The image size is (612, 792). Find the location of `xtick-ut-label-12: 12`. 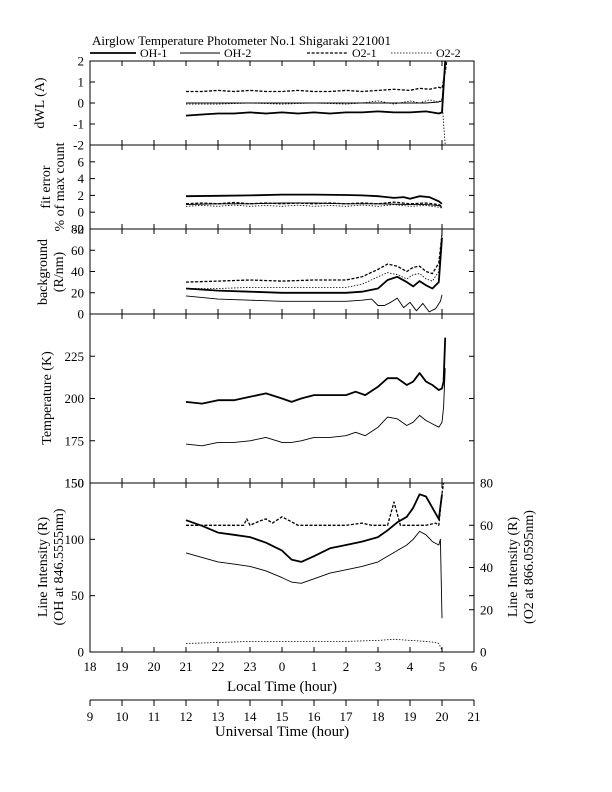

xtick-ut-label-12: 12 is located at coordinates (186, 716).